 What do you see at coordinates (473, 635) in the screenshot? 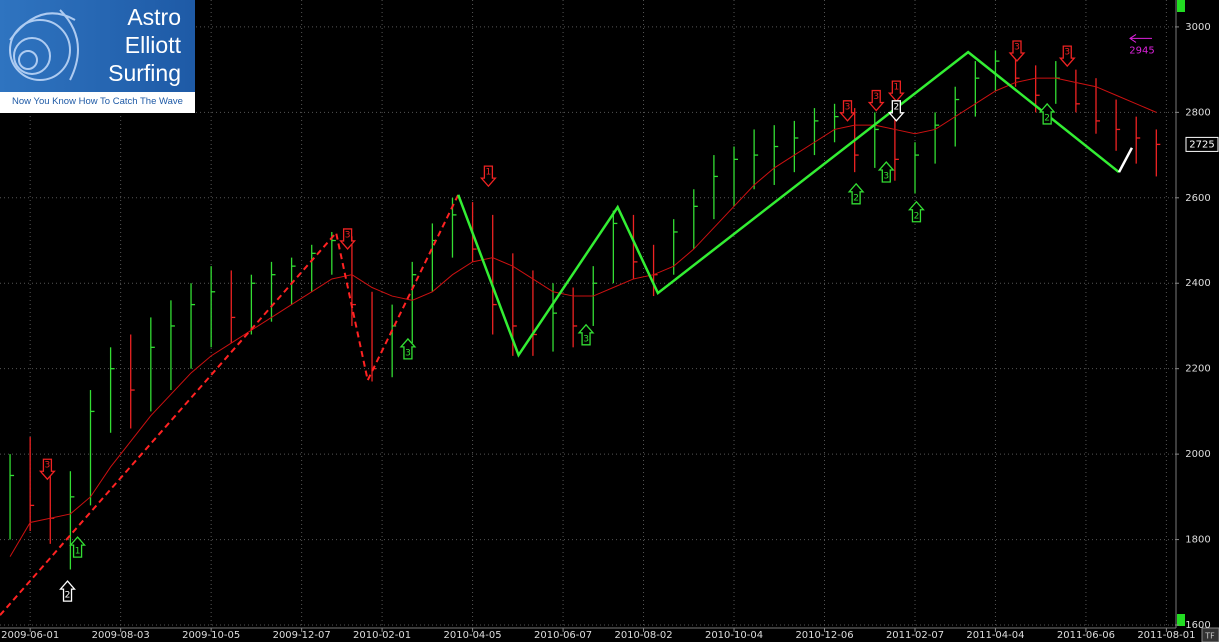
I see `x-tick-label: 2010-04-05` at bounding box center [473, 635].